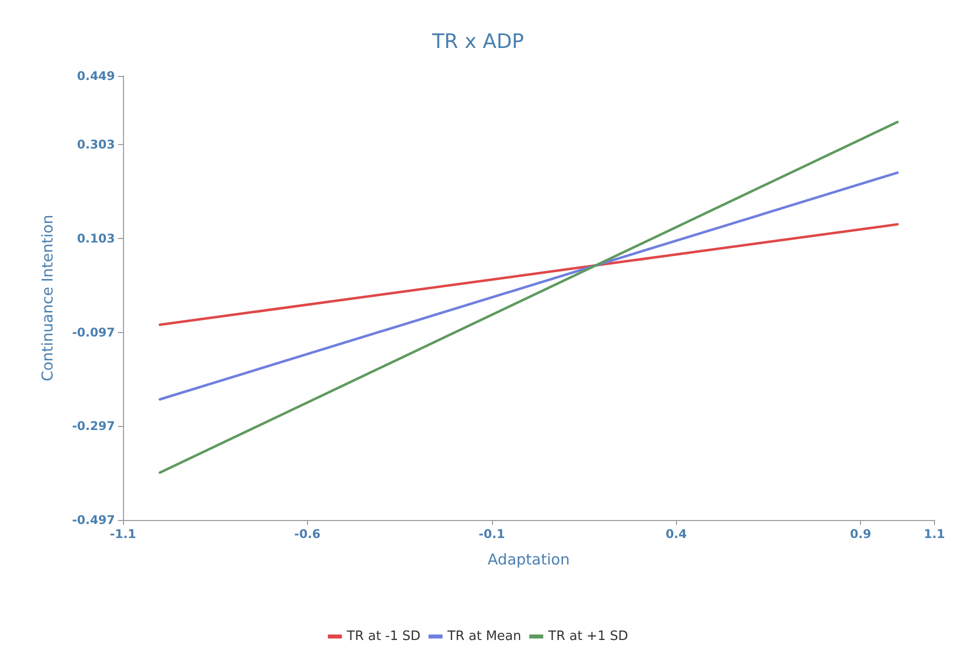  Describe the element at coordinates (477, 41) in the screenshot. I see `chart-title: TR x ADP` at that location.